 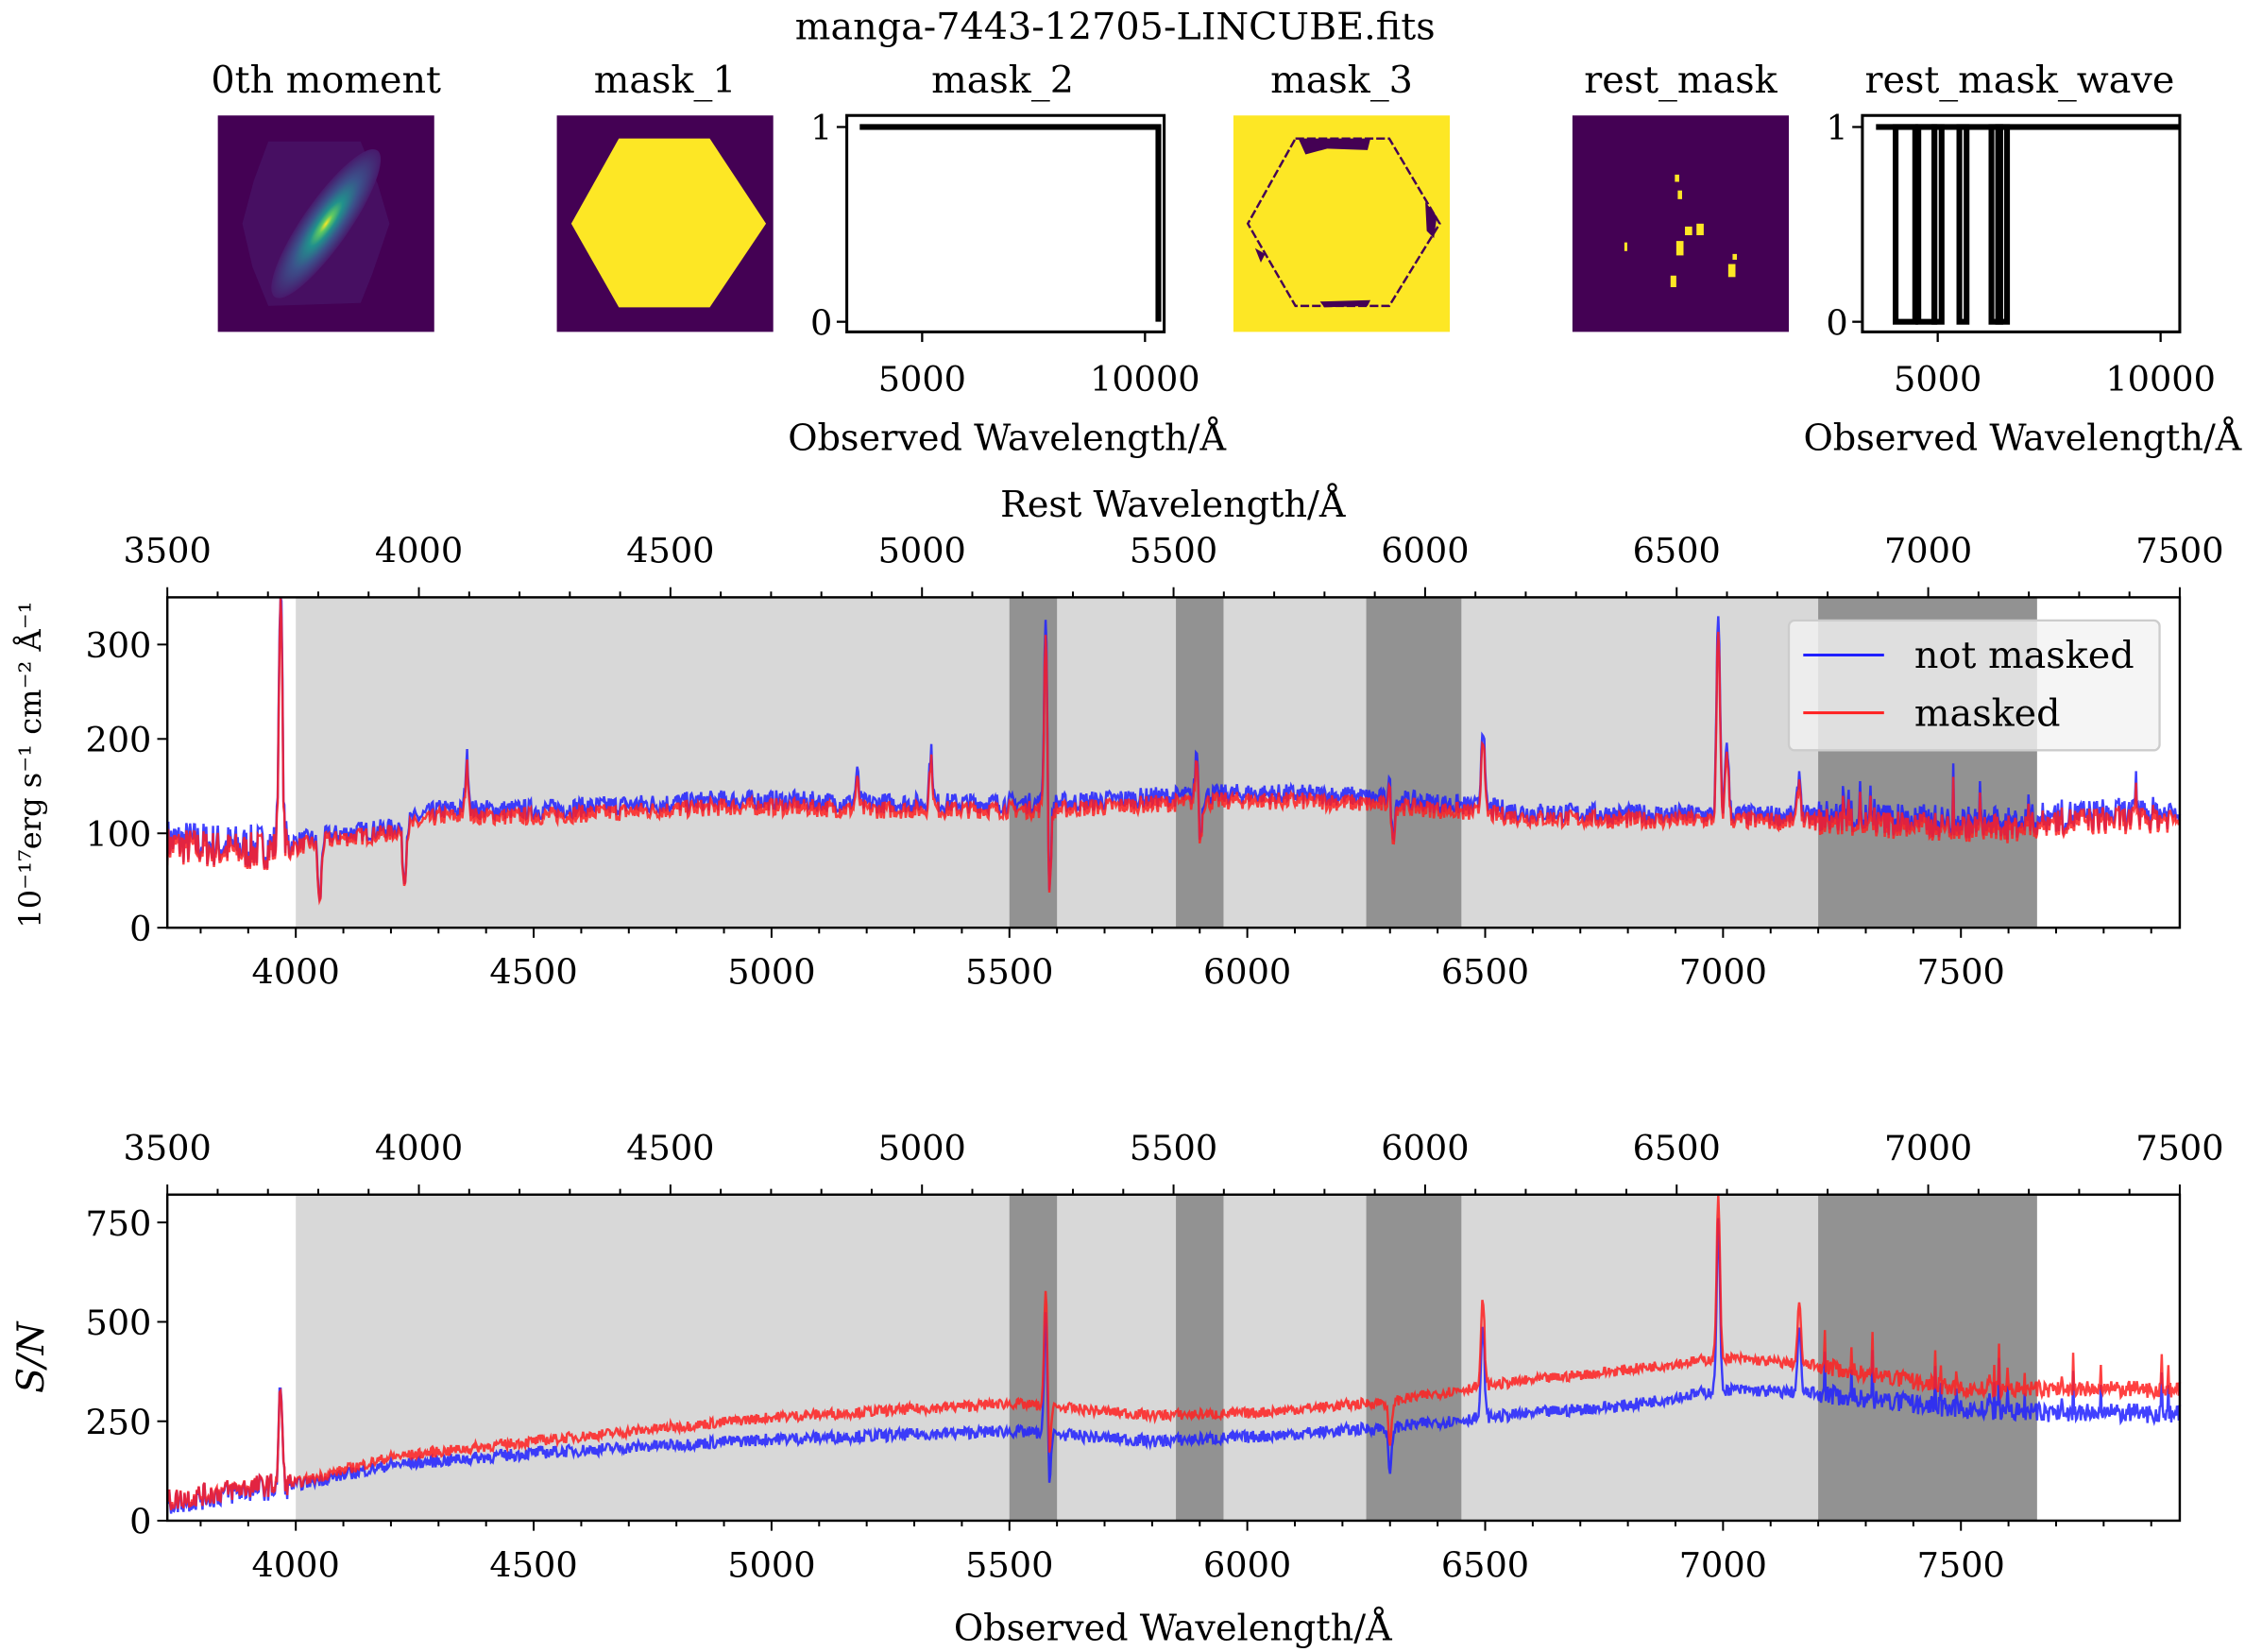 I want to click on y-tick-label: 500, so click(x=118, y=1323).